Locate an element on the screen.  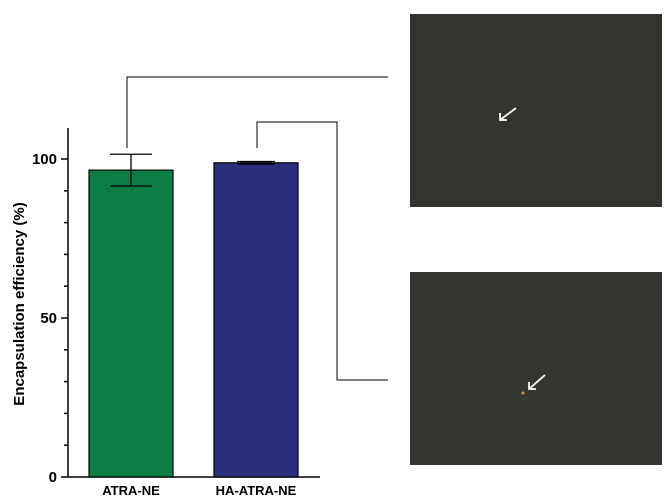
y-tick-label: 0 is located at coordinates (53, 477).